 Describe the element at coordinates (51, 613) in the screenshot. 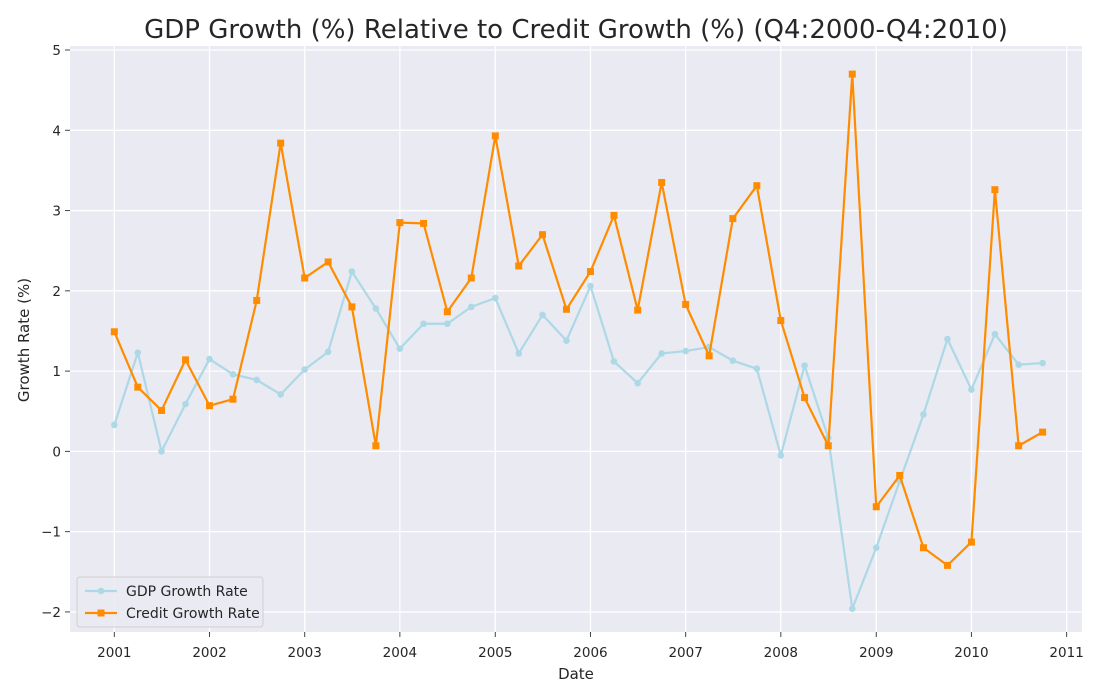

I see `y-tick-label: −2` at that location.